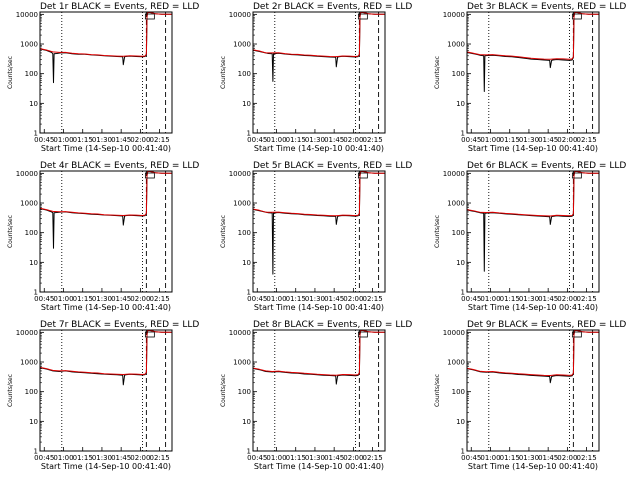  Describe the element at coordinates (119, 325) in the screenshot. I see `panel-title: Det 7r BLACK = Events, RED = LLD` at that location.